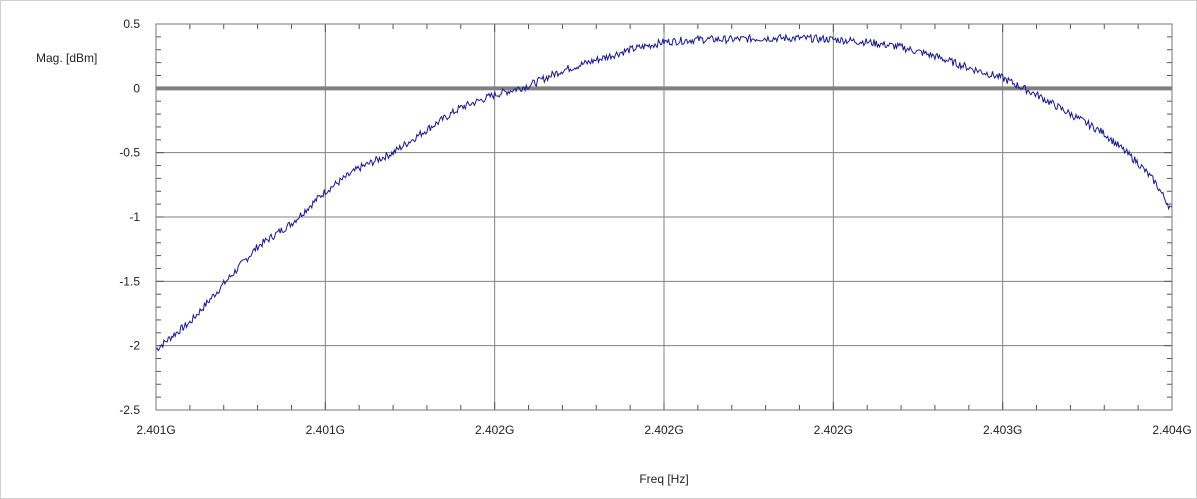 Image resolution: width=1197 pixels, height=499 pixels. Describe the element at coordinates (134, 217) in the screenshot. I see `y-tick-label: -1` at that location.